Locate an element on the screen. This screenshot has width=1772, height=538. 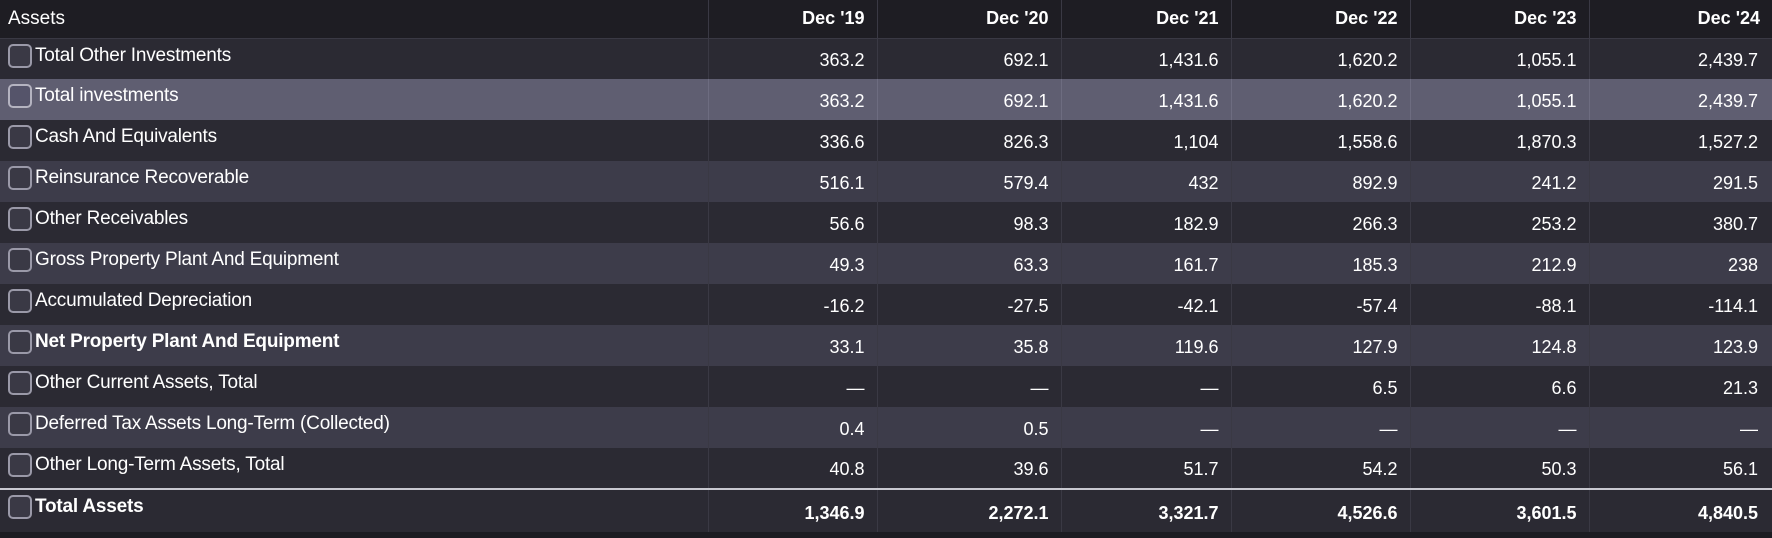
header-assets: Assets is located at coordinates (354, 19).